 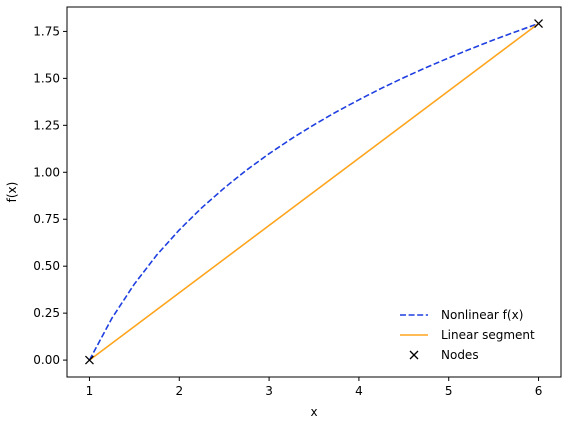 What do you see at coordinates (482, 315) in the screenshot?
I see `legend-label: Nonlinear f(x)` at bounding box center [482, 315].